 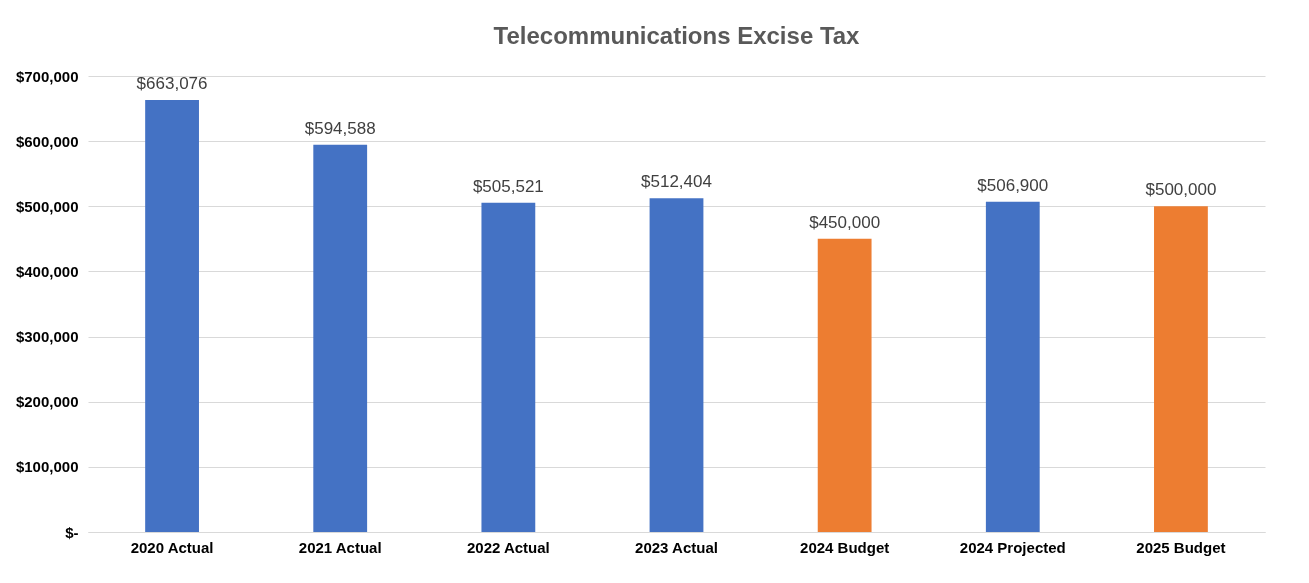 What do you see at coordinates (1181, 190) in the screenshot?
I see `data-label: $500,000` at bounding box center [1181, 190].